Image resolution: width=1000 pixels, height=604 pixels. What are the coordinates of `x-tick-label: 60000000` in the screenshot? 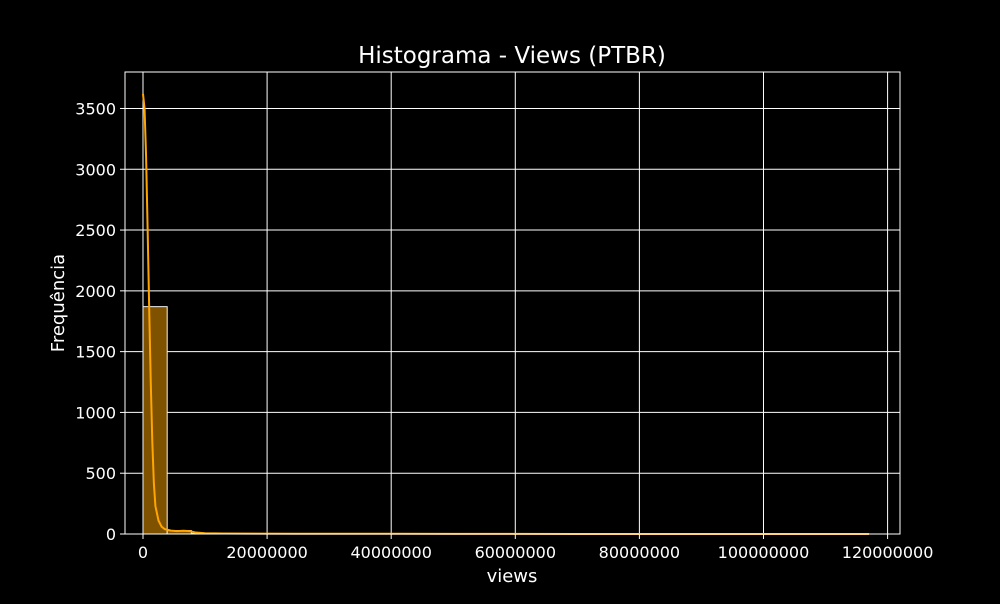 It's located at (515, 552).